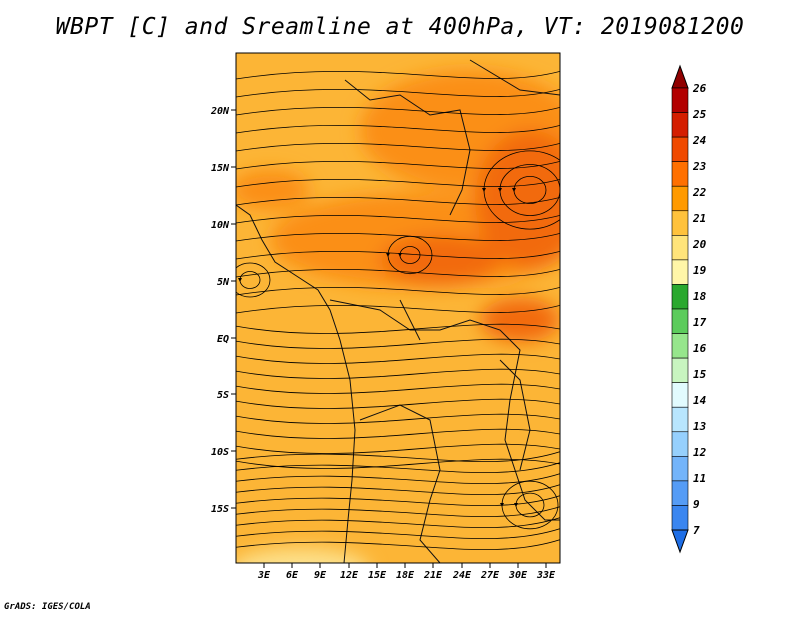  I want to click on longitude-axis: 3E 6E 9E 12E 15E 18E 21E 24E 27E 30E 33E, so click(406, 572).